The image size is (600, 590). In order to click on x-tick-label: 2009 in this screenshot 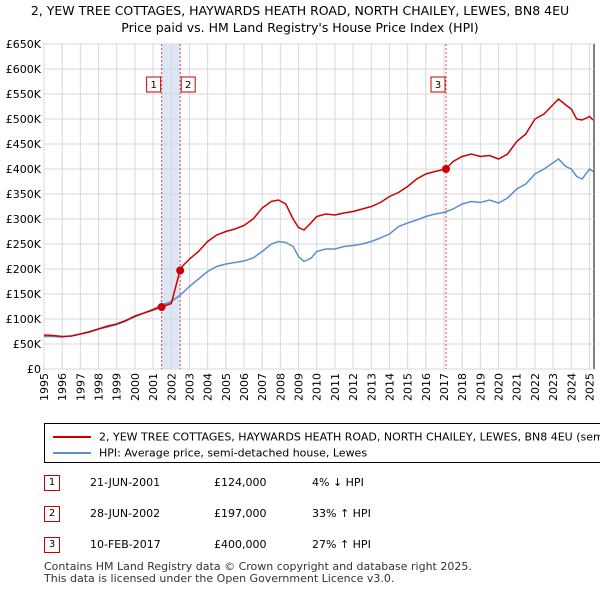, I will do `click(299, 387)`.